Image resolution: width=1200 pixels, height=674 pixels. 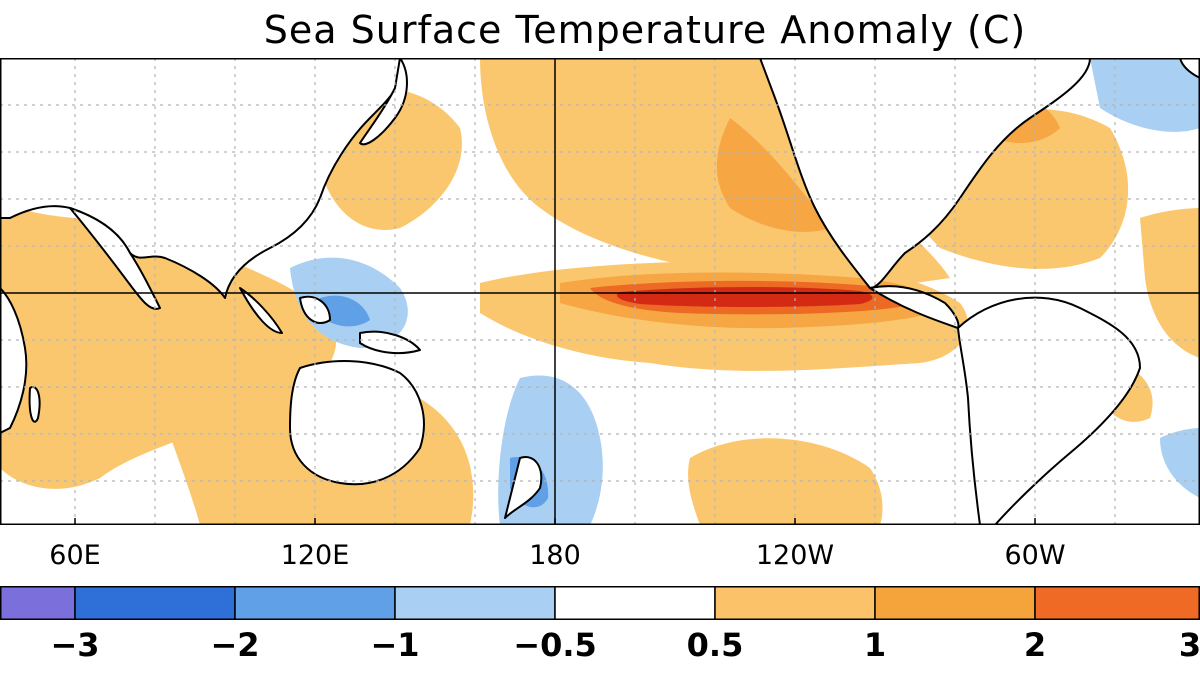 I want to click on india-land, so click(x=115, y=258).